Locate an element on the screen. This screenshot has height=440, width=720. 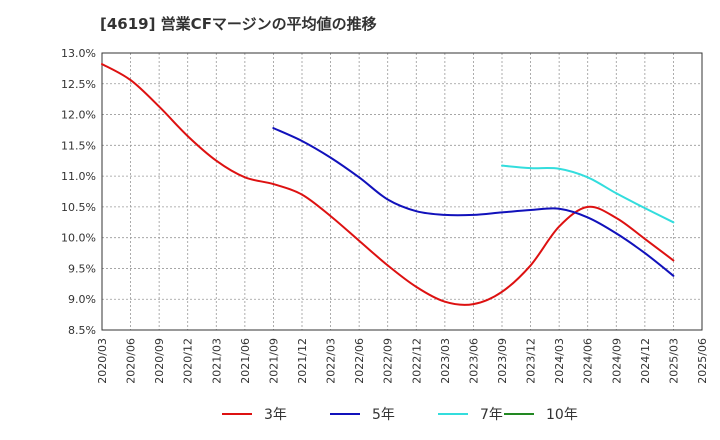
x-tick-label: 2023/03 is located at coordinates (445, 361).